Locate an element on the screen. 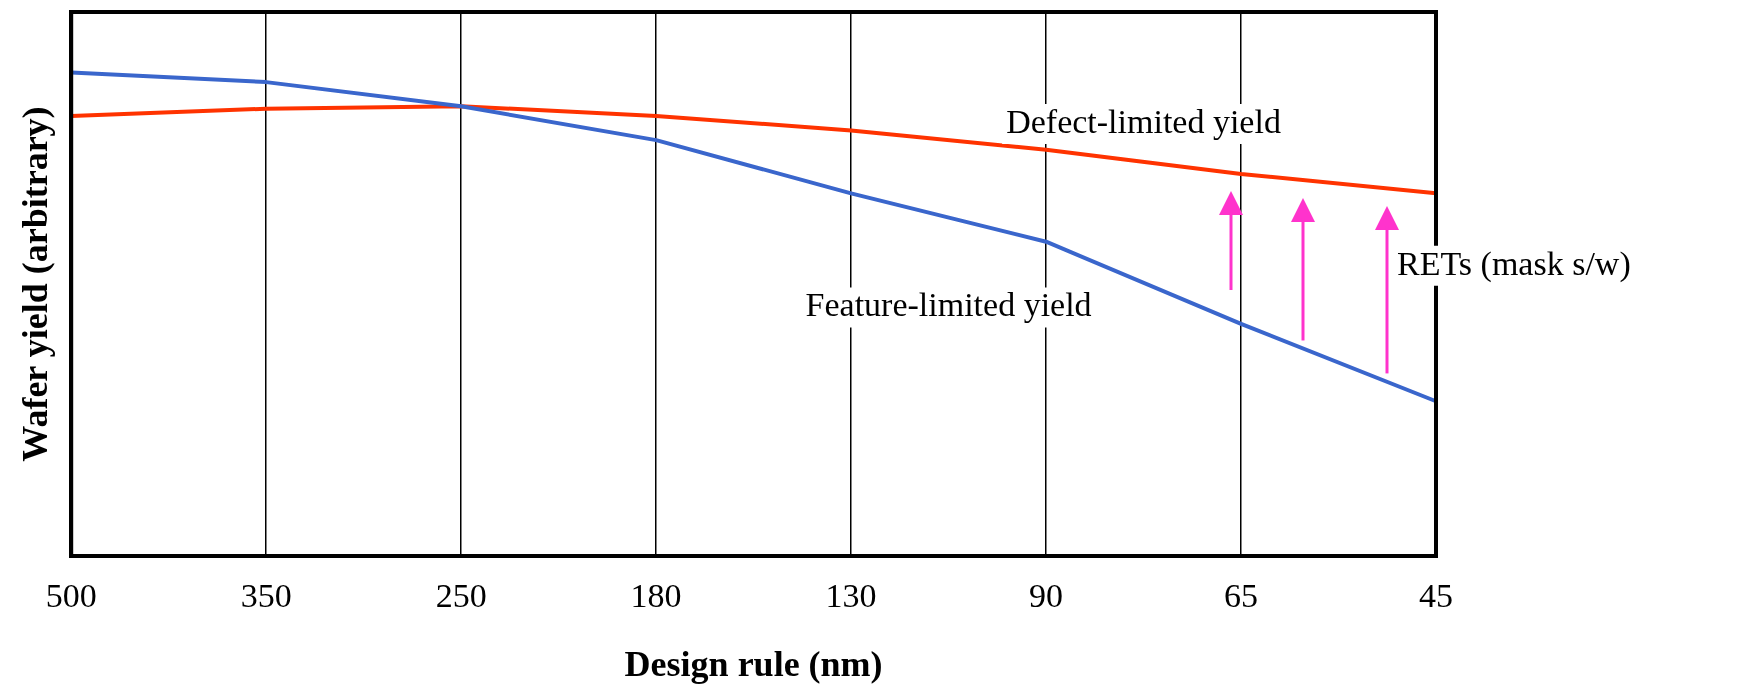 Image resolution: width=1744 pixels, height=700 pixels. x-tick-label: 500 is located at coordinates (71, 596).